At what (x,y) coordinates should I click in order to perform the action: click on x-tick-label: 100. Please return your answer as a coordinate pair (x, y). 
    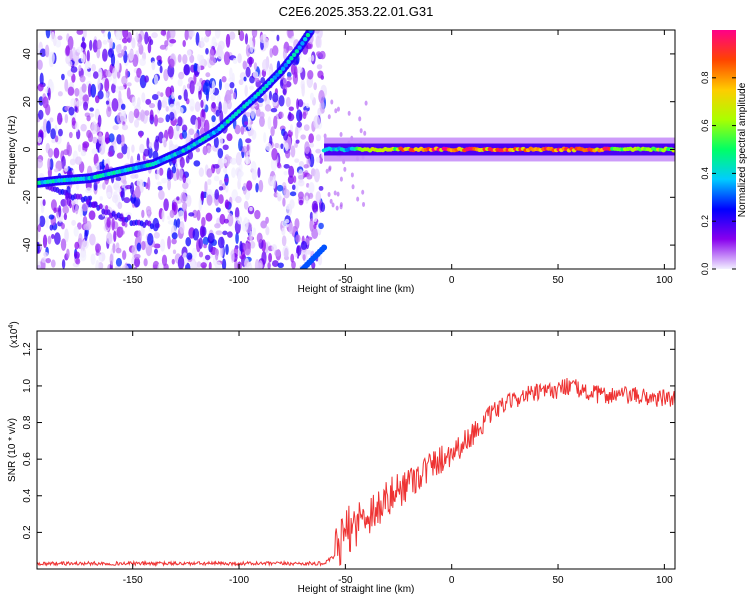
    Looking at the image, I should click on (664, 580).